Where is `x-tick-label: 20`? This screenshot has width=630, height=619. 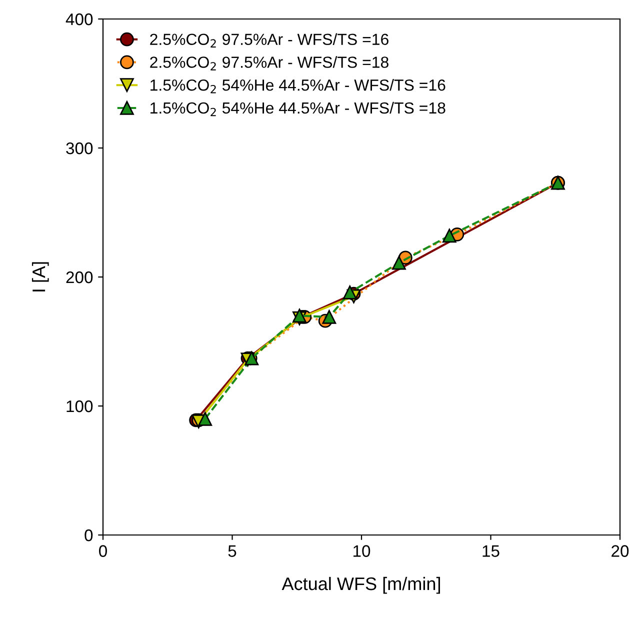 x-tick-label: 20 is located at coordinates (620, 551).